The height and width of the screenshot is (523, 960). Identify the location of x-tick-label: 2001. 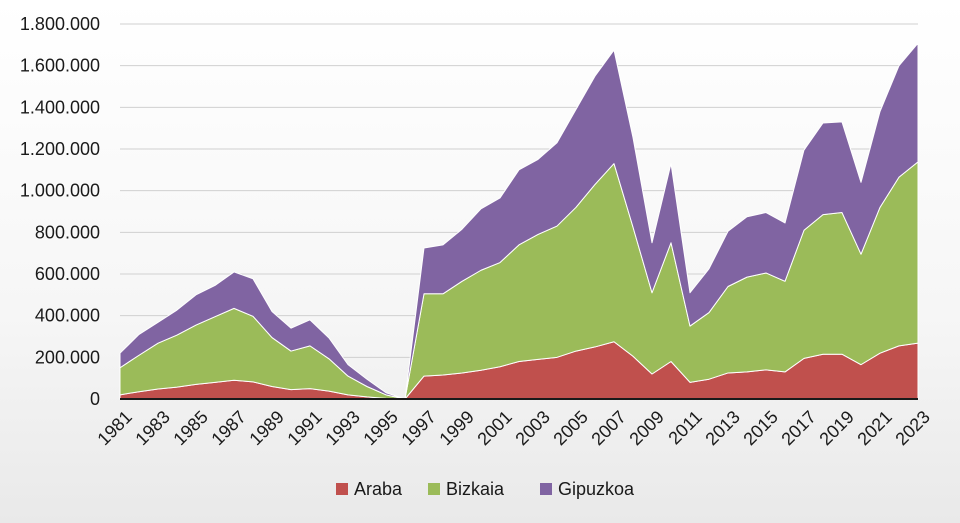
(494, 428).